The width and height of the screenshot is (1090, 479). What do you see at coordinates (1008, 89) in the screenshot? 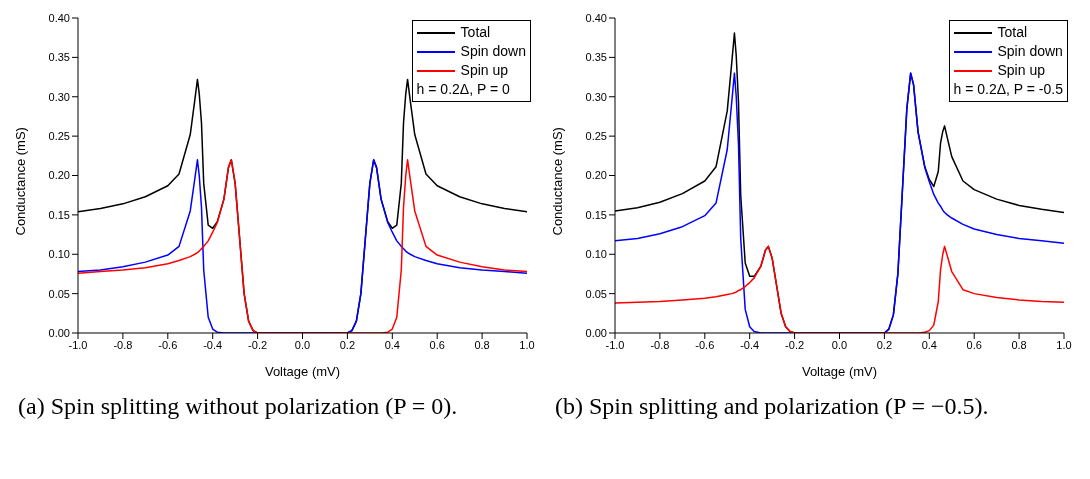
I see `annotation: h = 0.2Δ, P = -0.5` at bounding box center [1008, 89].